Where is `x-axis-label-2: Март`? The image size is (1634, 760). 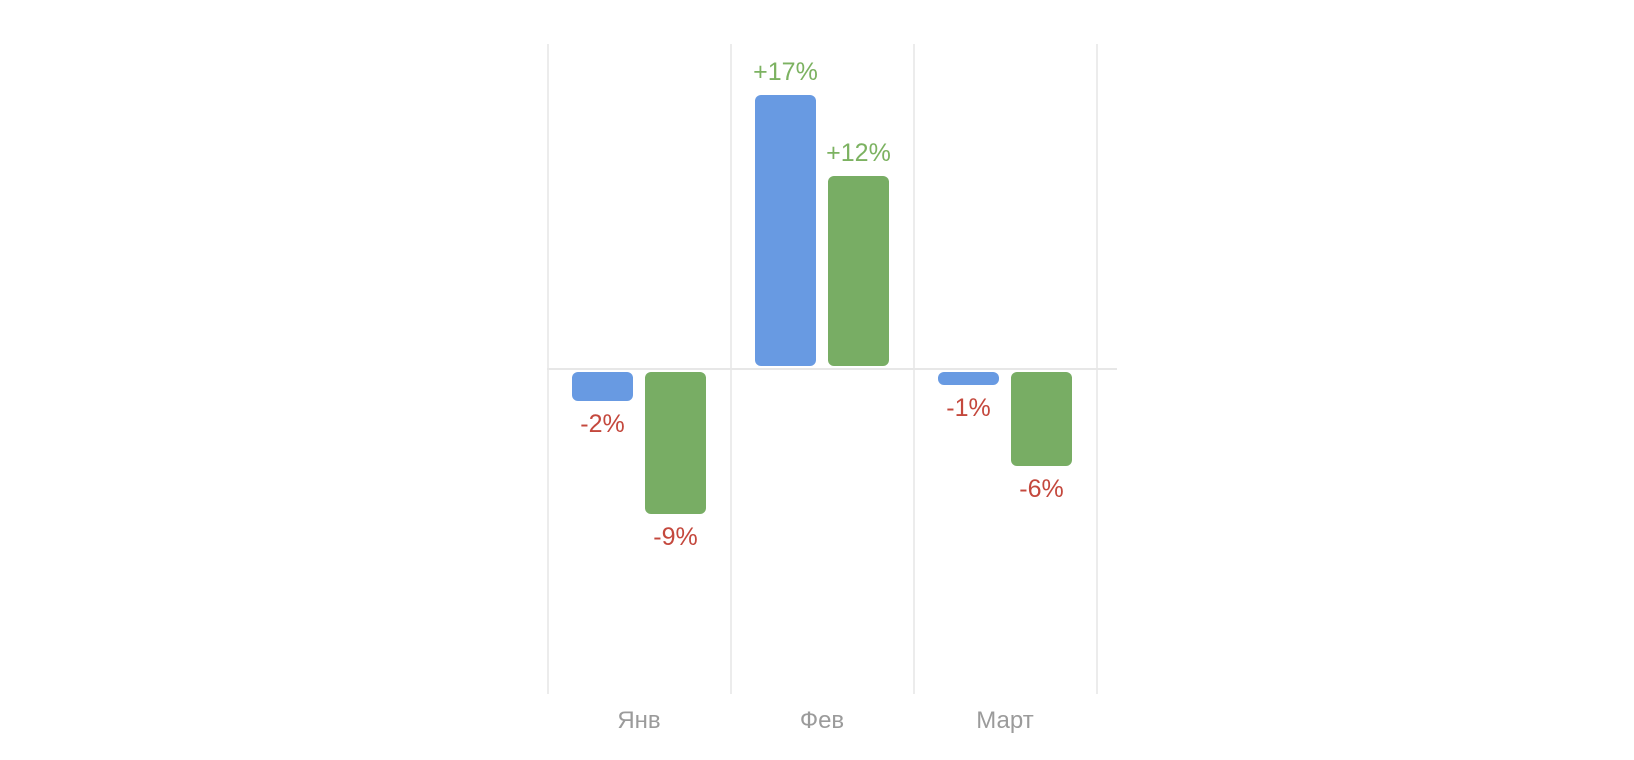 x-axis-label-2: Март is located at coordinates (1005, 720).